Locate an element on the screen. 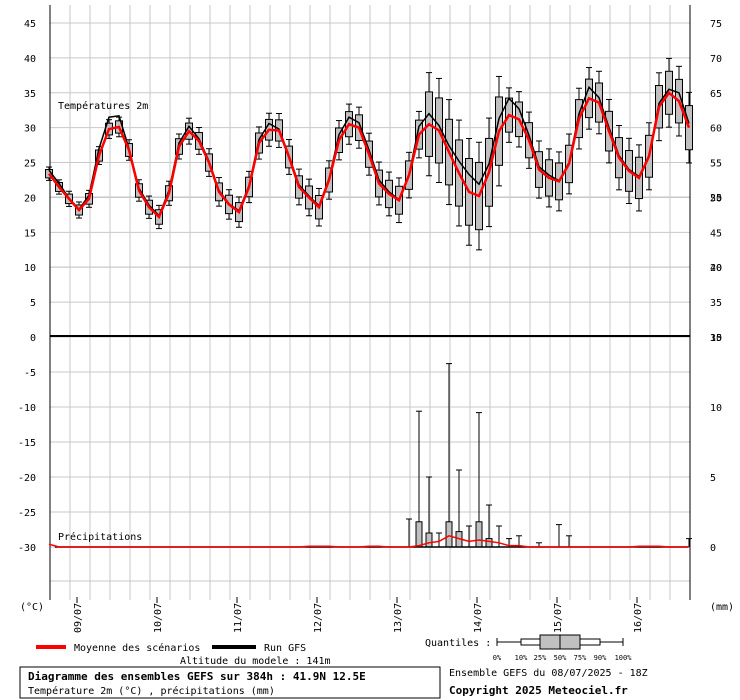 The width and height of the screenshot is (740, 700). right-tick-label-precip: 20 is located at coordinates (716, 268).